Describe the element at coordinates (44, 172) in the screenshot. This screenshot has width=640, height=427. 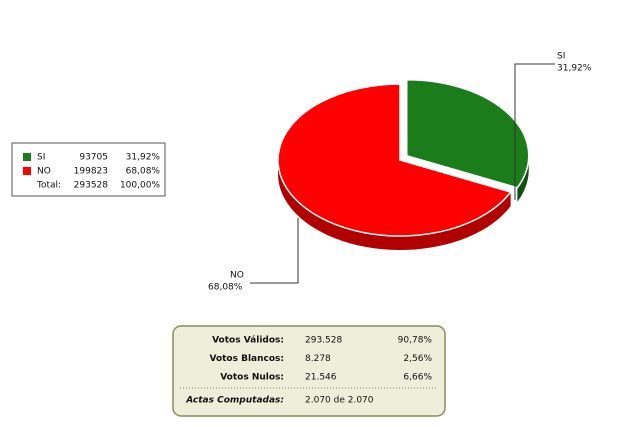
I see `legend-label: NO` at that location.